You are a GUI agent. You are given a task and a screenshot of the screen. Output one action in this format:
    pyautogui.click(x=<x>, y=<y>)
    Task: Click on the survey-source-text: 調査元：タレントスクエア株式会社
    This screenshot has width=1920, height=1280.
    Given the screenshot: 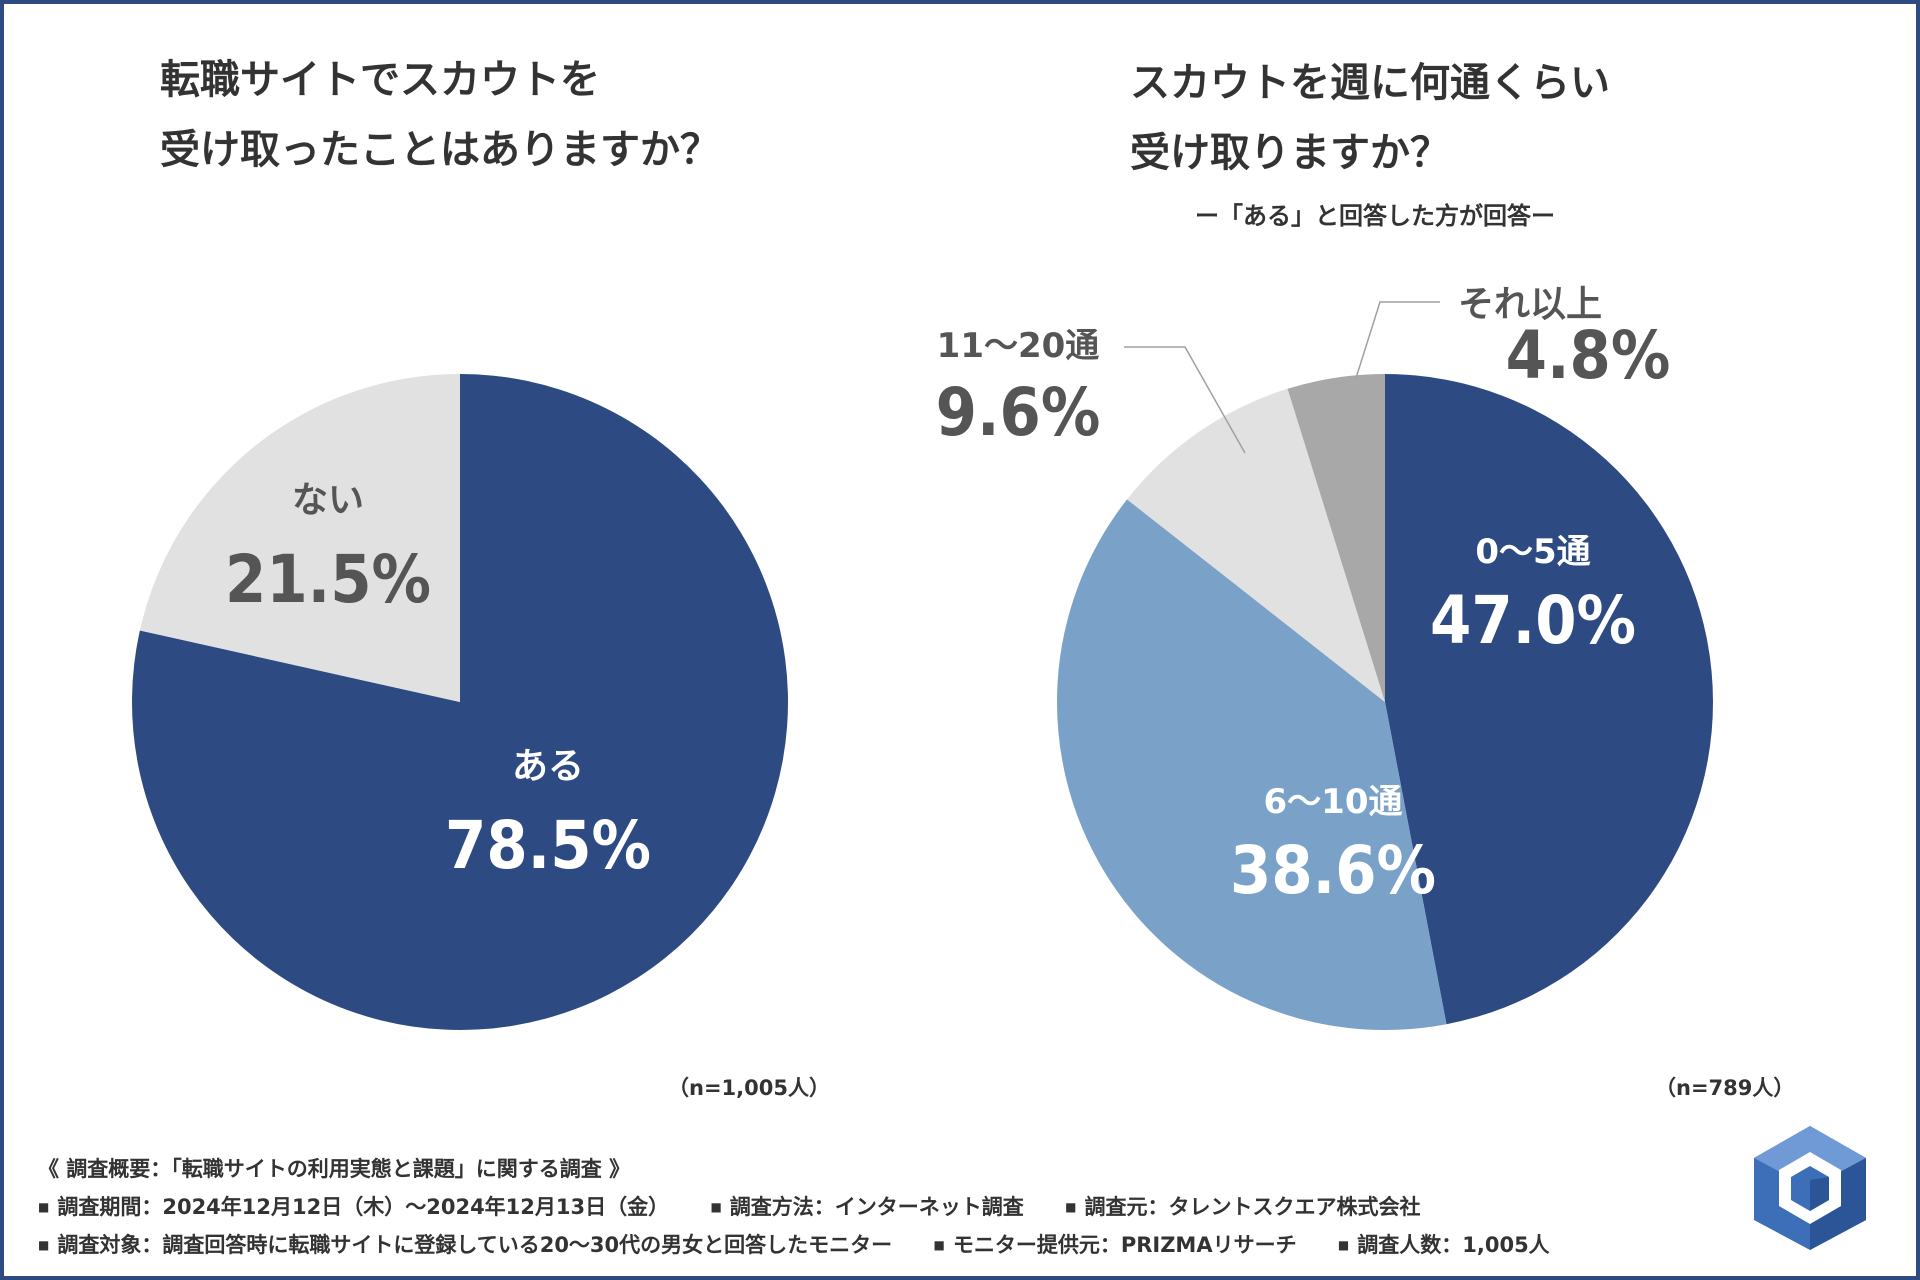 What is the action you would take?
    pyautogui.click(x=1252, y=1207)
    